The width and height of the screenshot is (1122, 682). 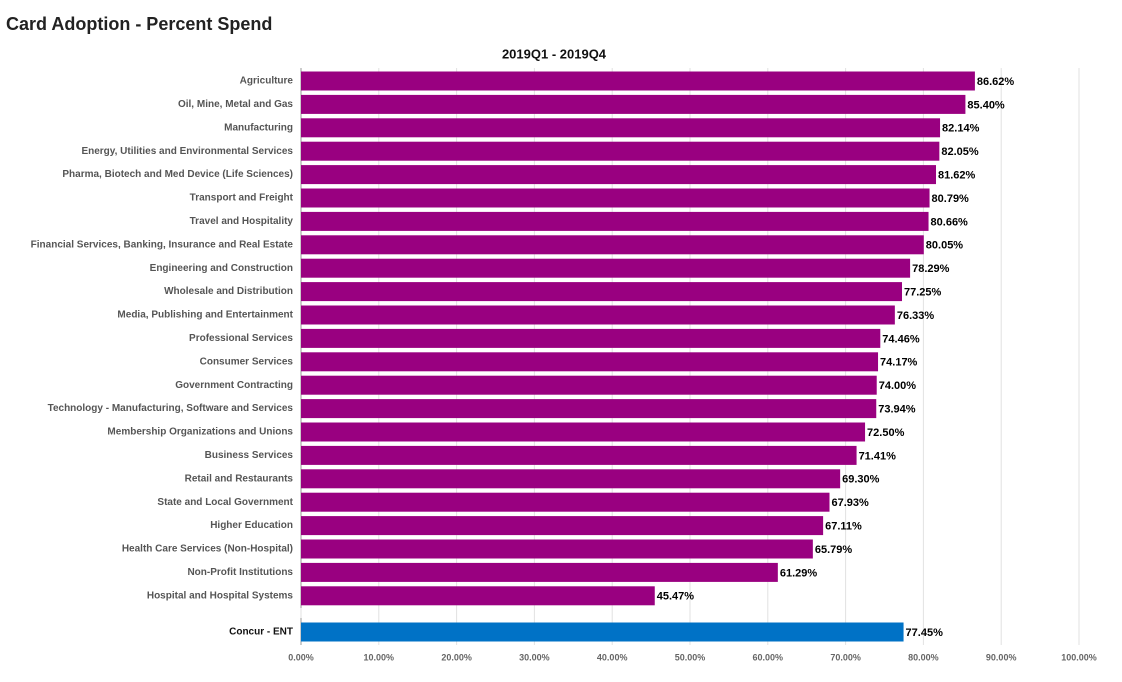 What do you see at coordinates (241, 338) in the screenshot?
I see `category-label: Professional Services` at bounding box center [241, 338].